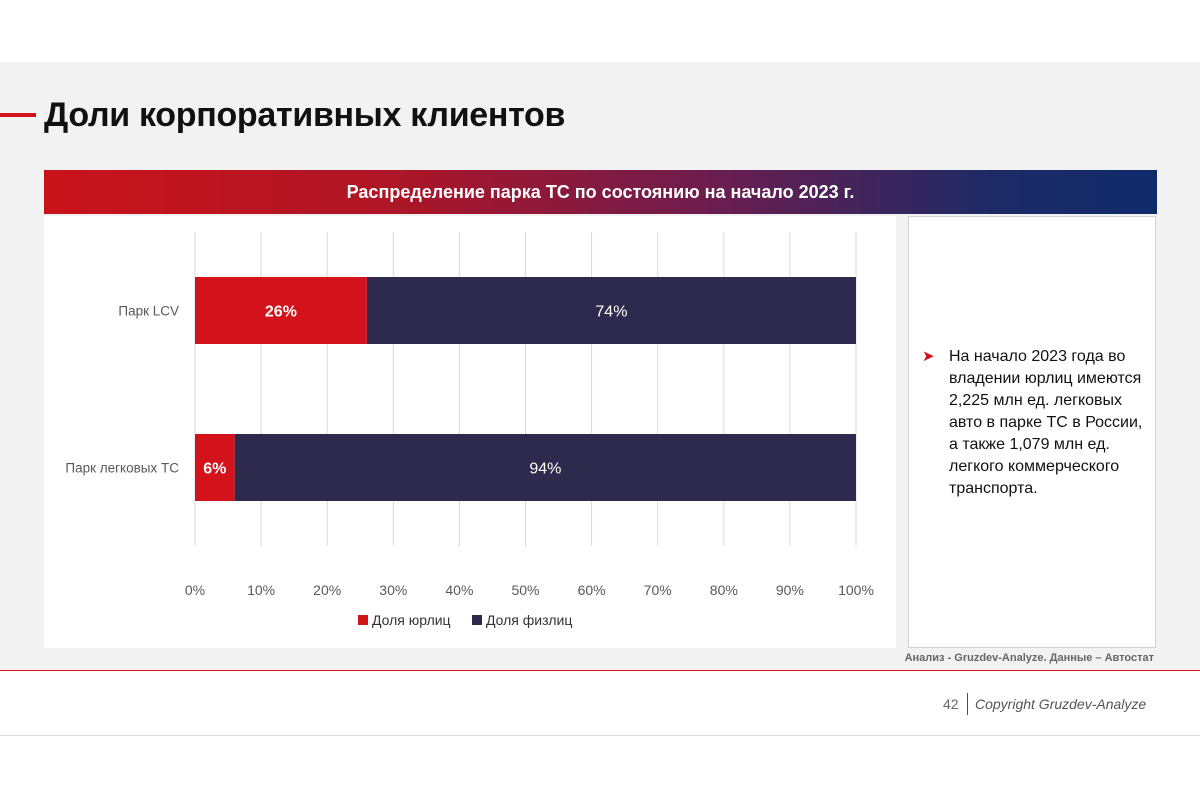 This screenshot has height=800, width=1200. What do you see at coordinates (327, 590) in the screenshot?
I see `x-tick-label: 20%` at bounding box center [327, 590].